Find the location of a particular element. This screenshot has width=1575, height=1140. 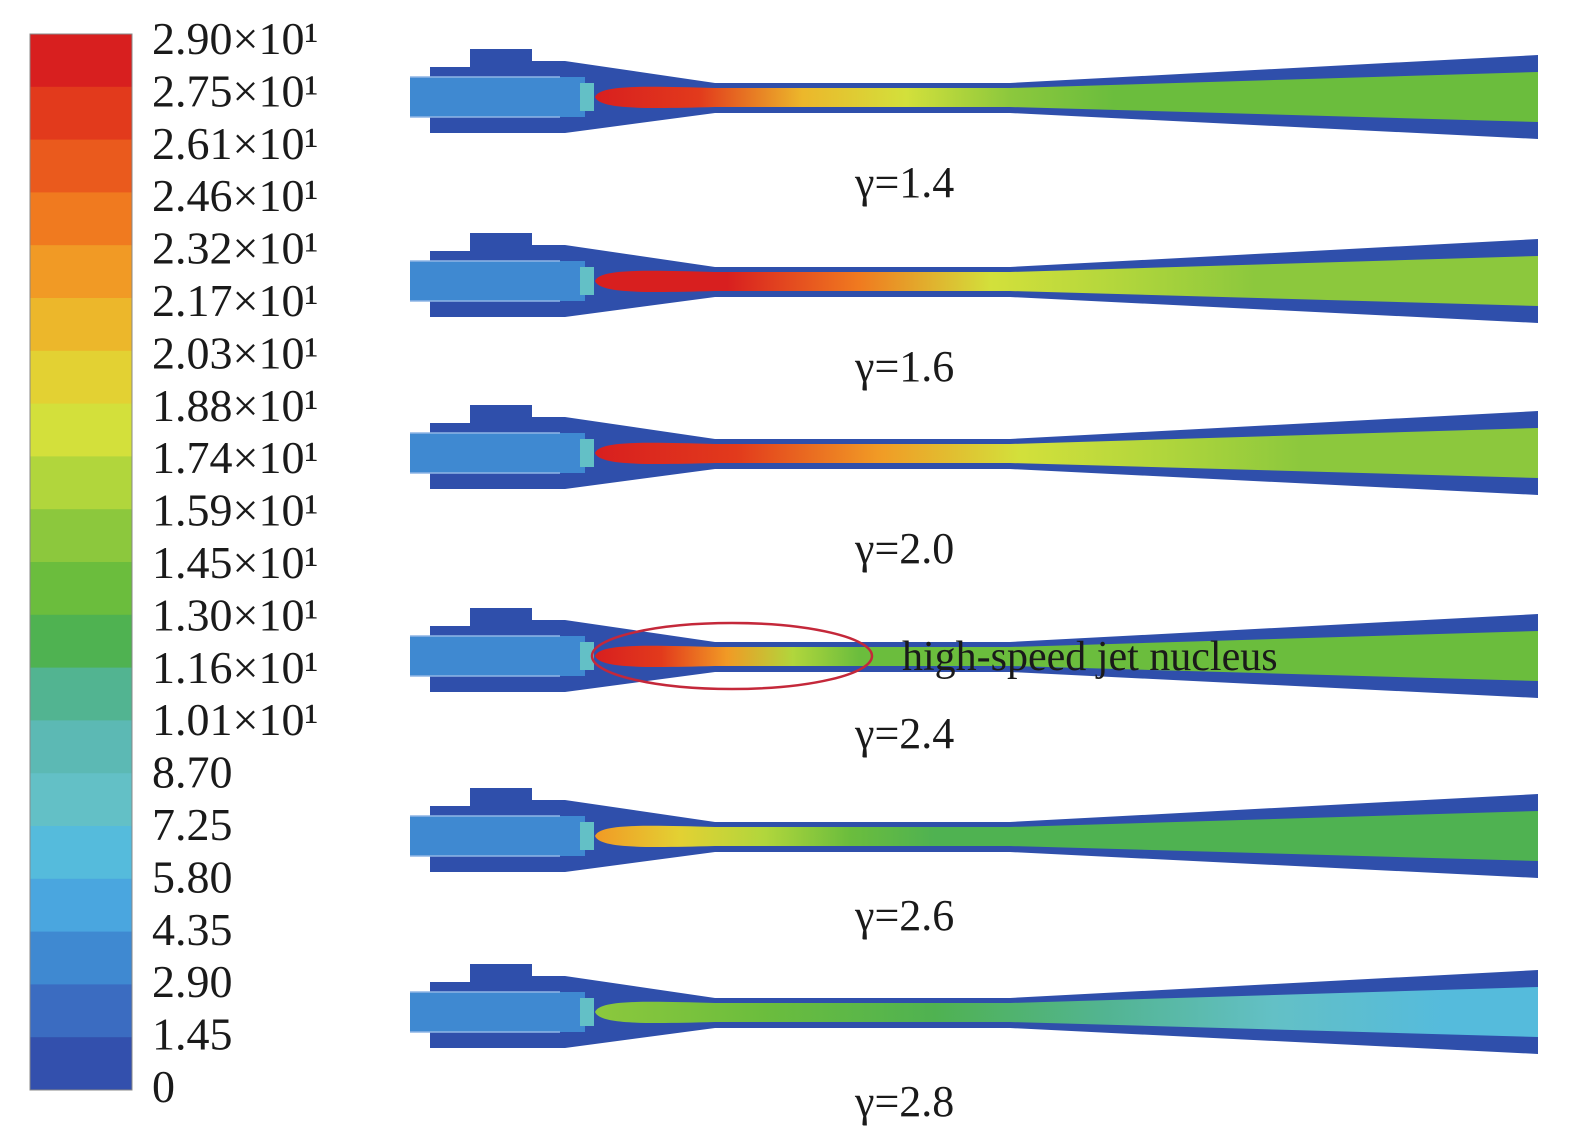

colorbar-tick-label: 2.75×10¹ is located at coordinates (235, 90).